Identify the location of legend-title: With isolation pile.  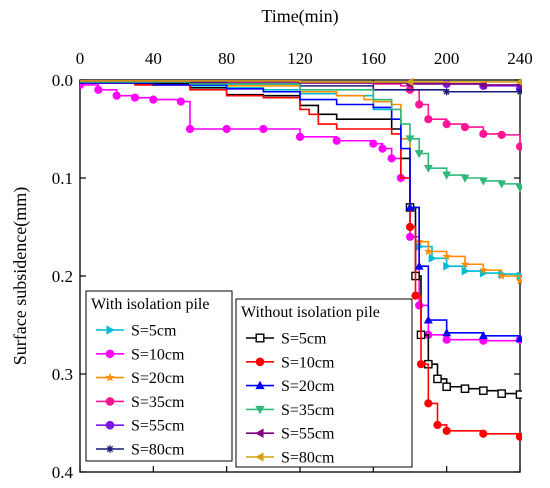
(150, 304).